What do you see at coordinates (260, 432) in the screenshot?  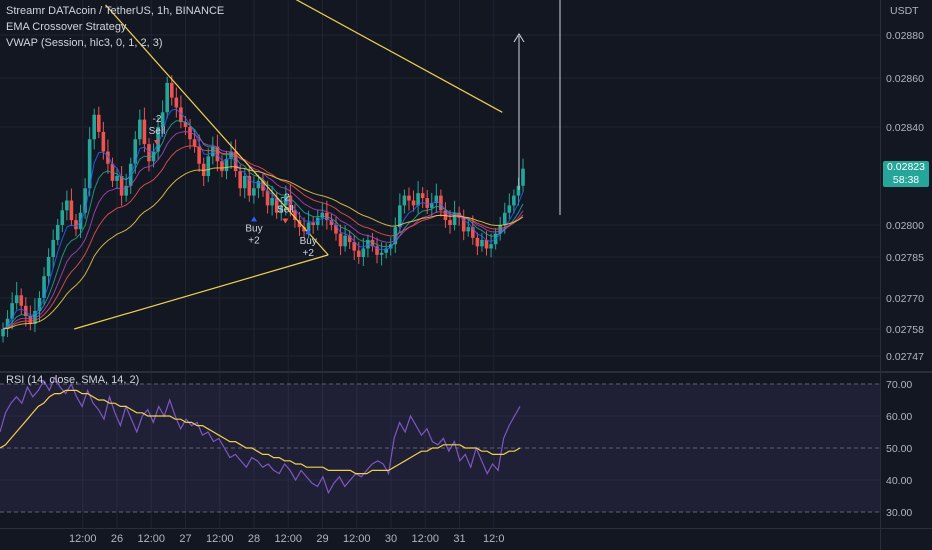 I see `rsi-ma-line` at bounding box center [260, 432].